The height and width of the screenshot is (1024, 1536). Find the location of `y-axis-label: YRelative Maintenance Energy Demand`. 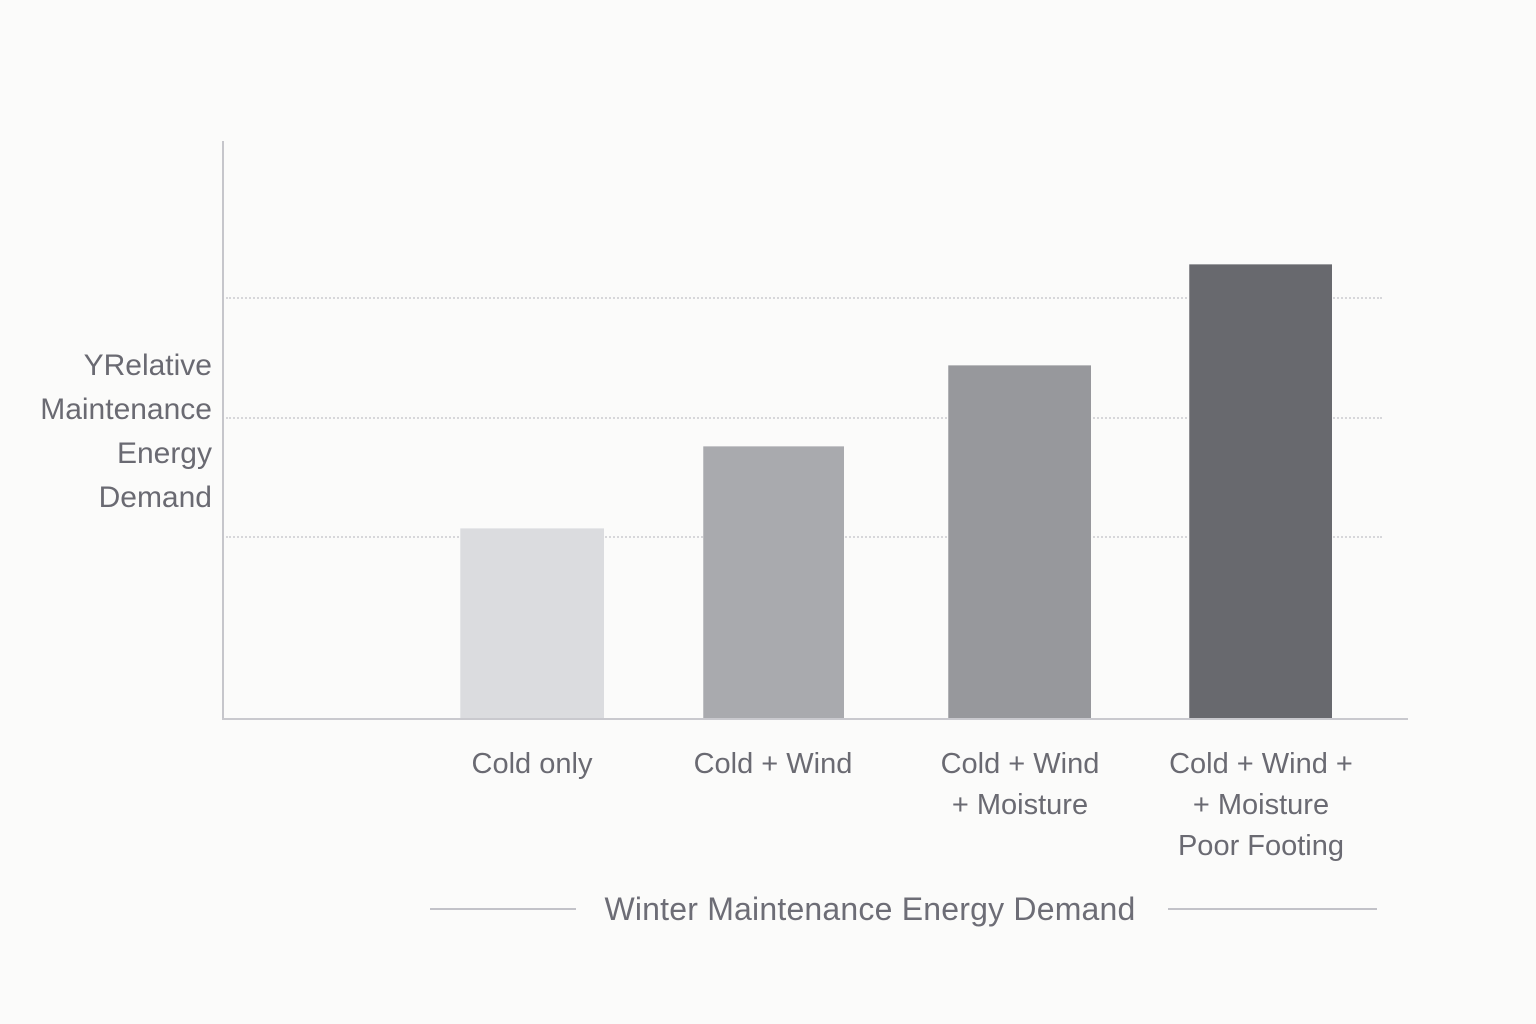

y-axis-label: YRelative Maintenance Energy Demand is located at coordinates (116, 432).